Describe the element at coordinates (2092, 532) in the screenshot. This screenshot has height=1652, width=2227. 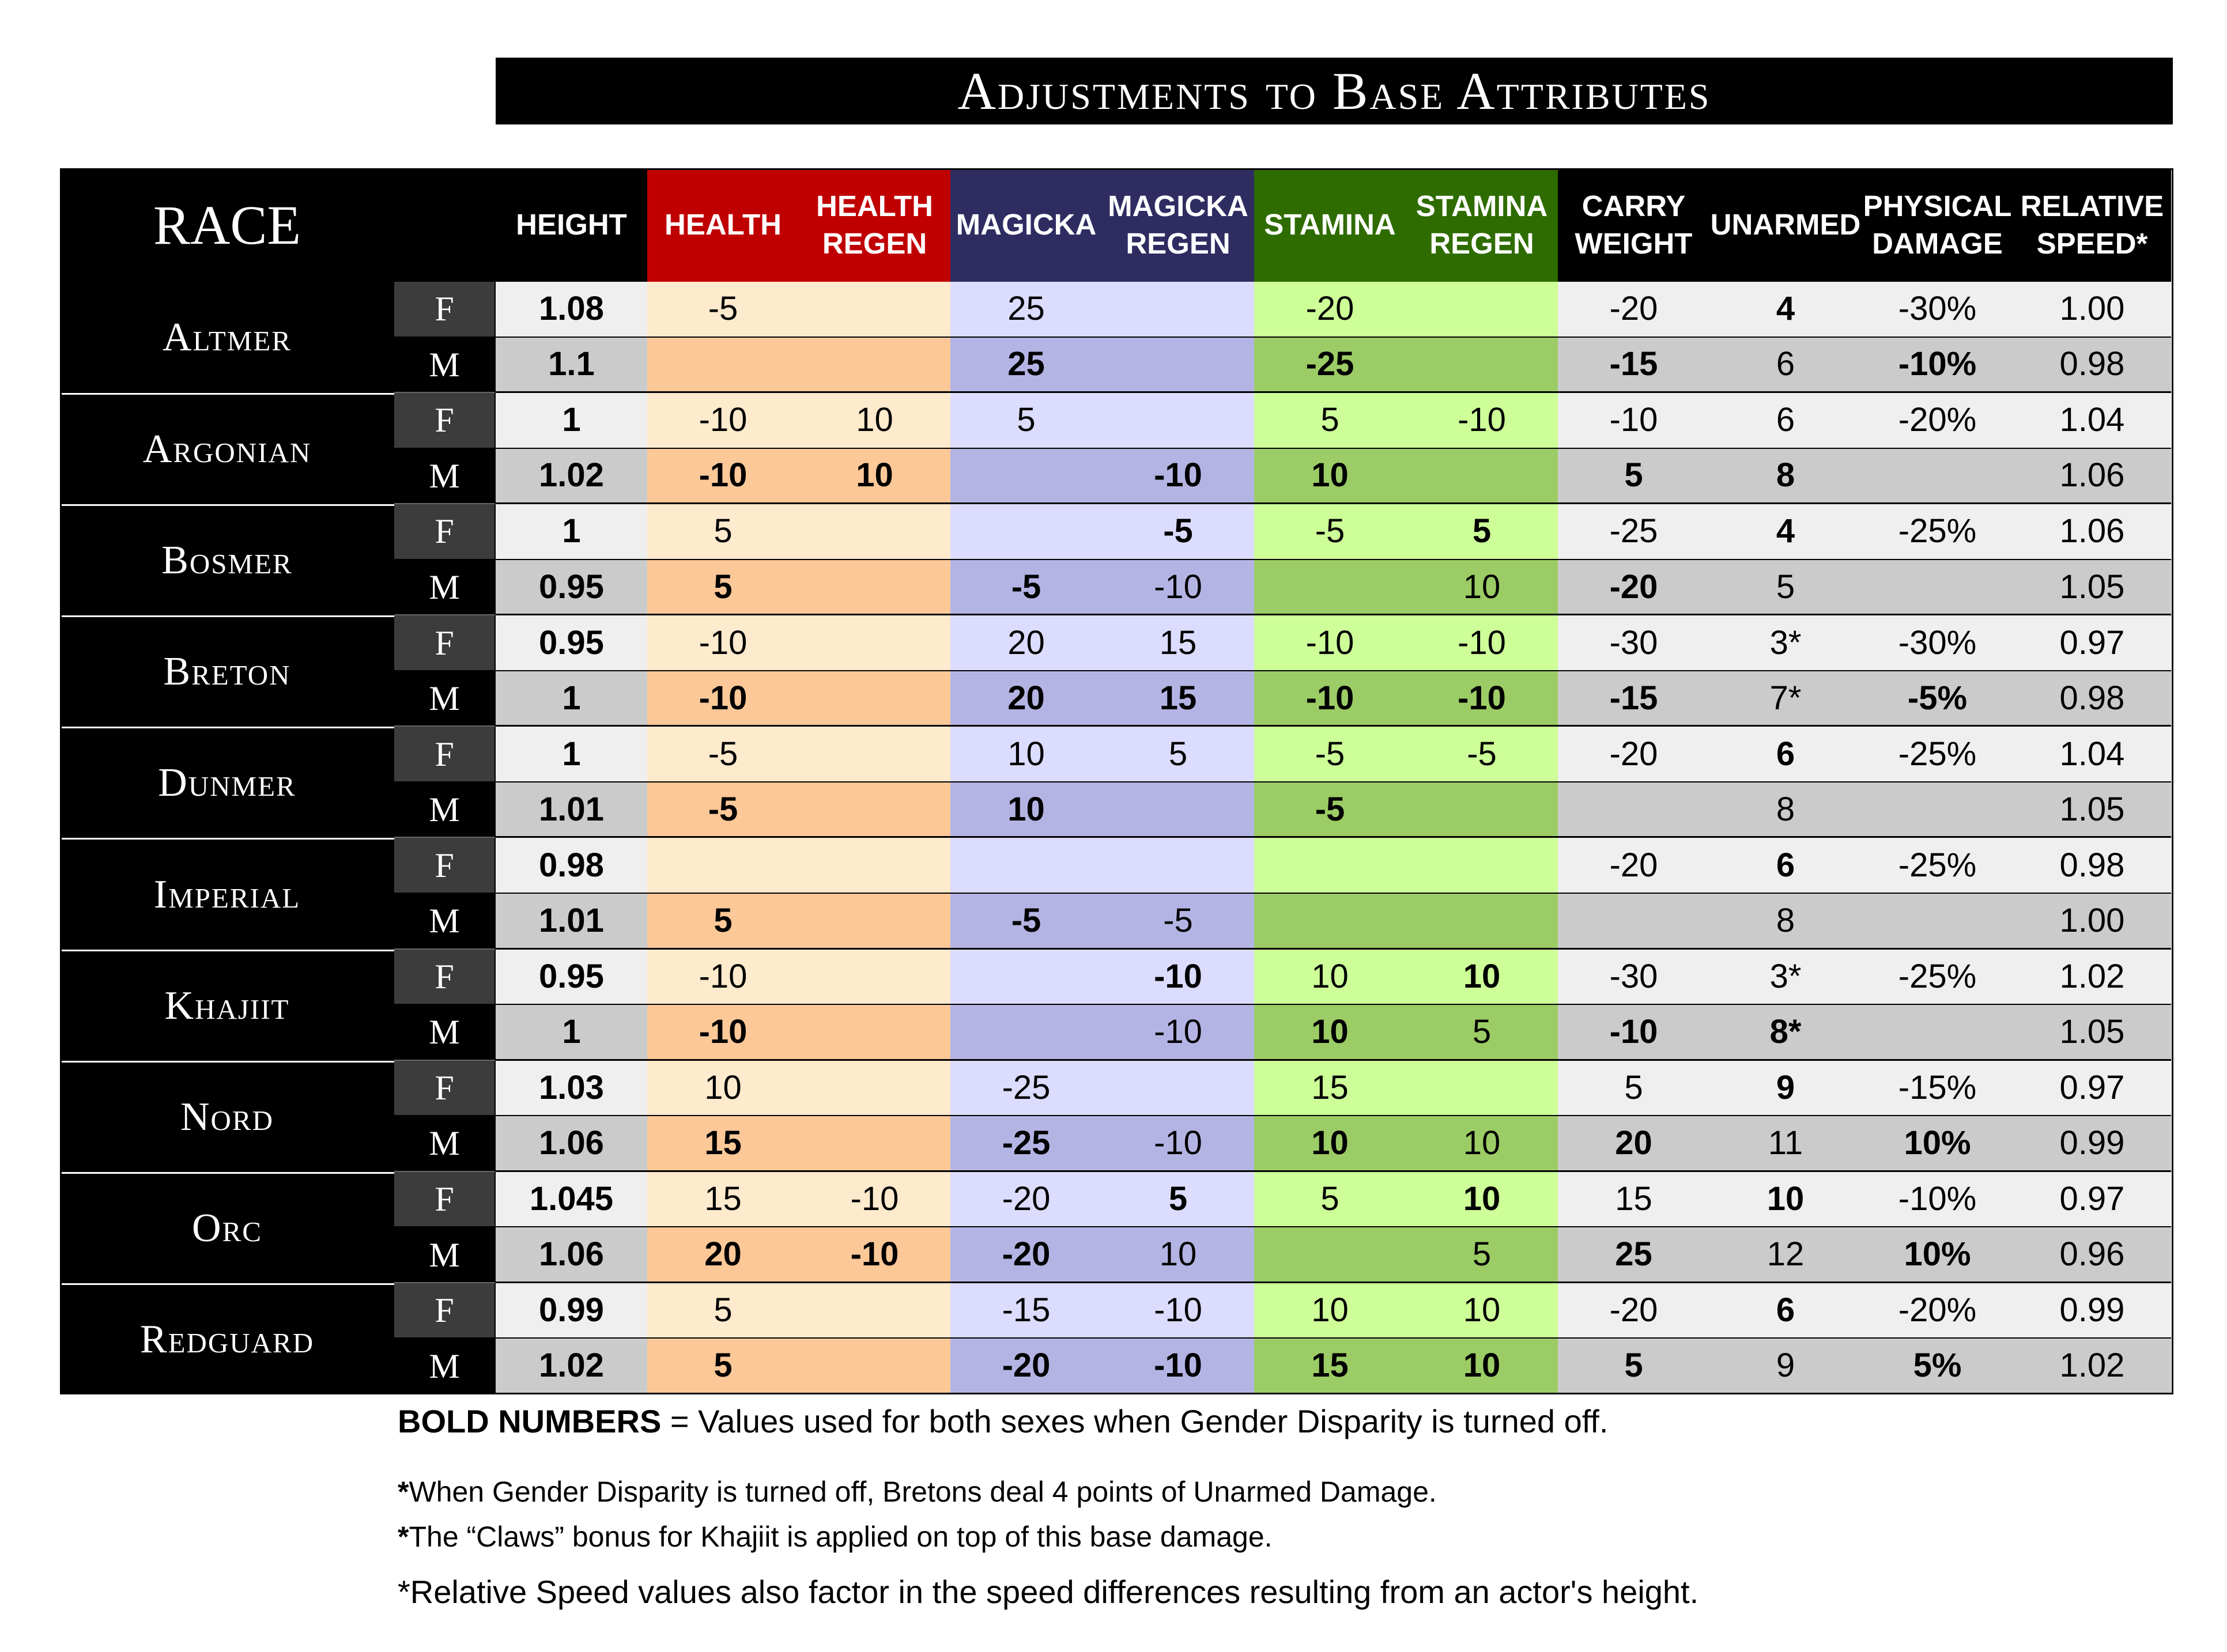
I see `relative-speed-cell: 1.06` at that location.